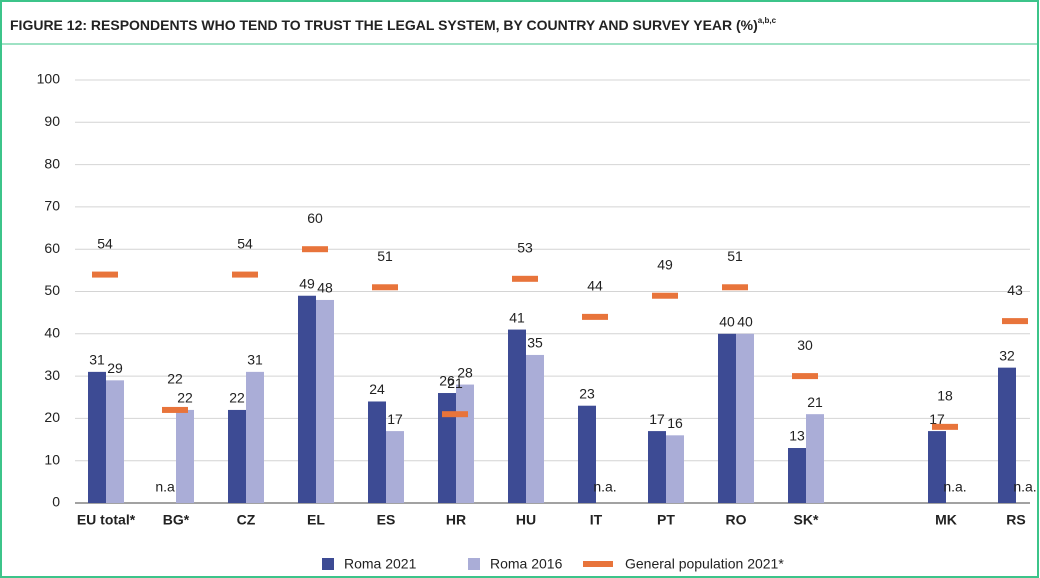  I want to click on x-tick-label: EL, so click(316, 520).